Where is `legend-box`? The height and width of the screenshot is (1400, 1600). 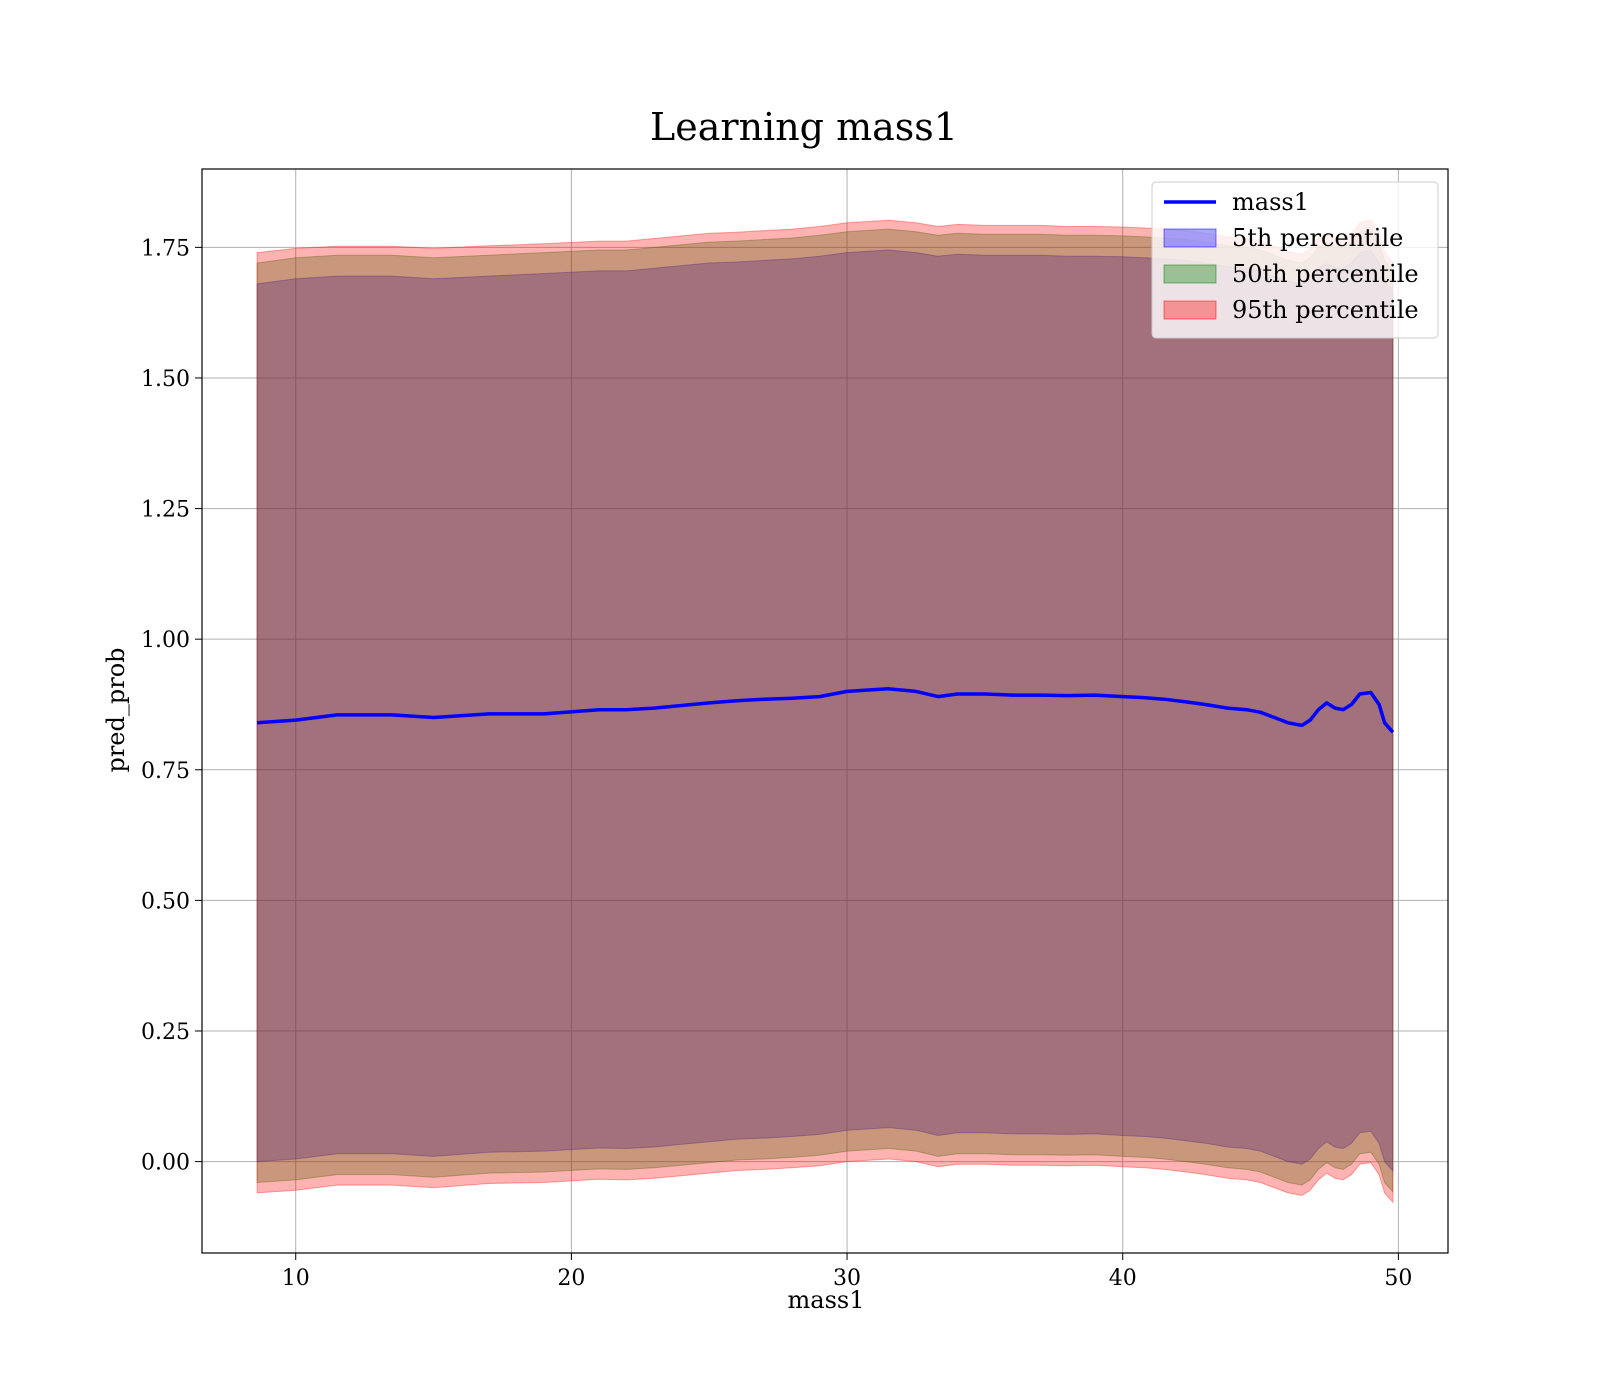
legend-box is located at coordinates (1295, 260).